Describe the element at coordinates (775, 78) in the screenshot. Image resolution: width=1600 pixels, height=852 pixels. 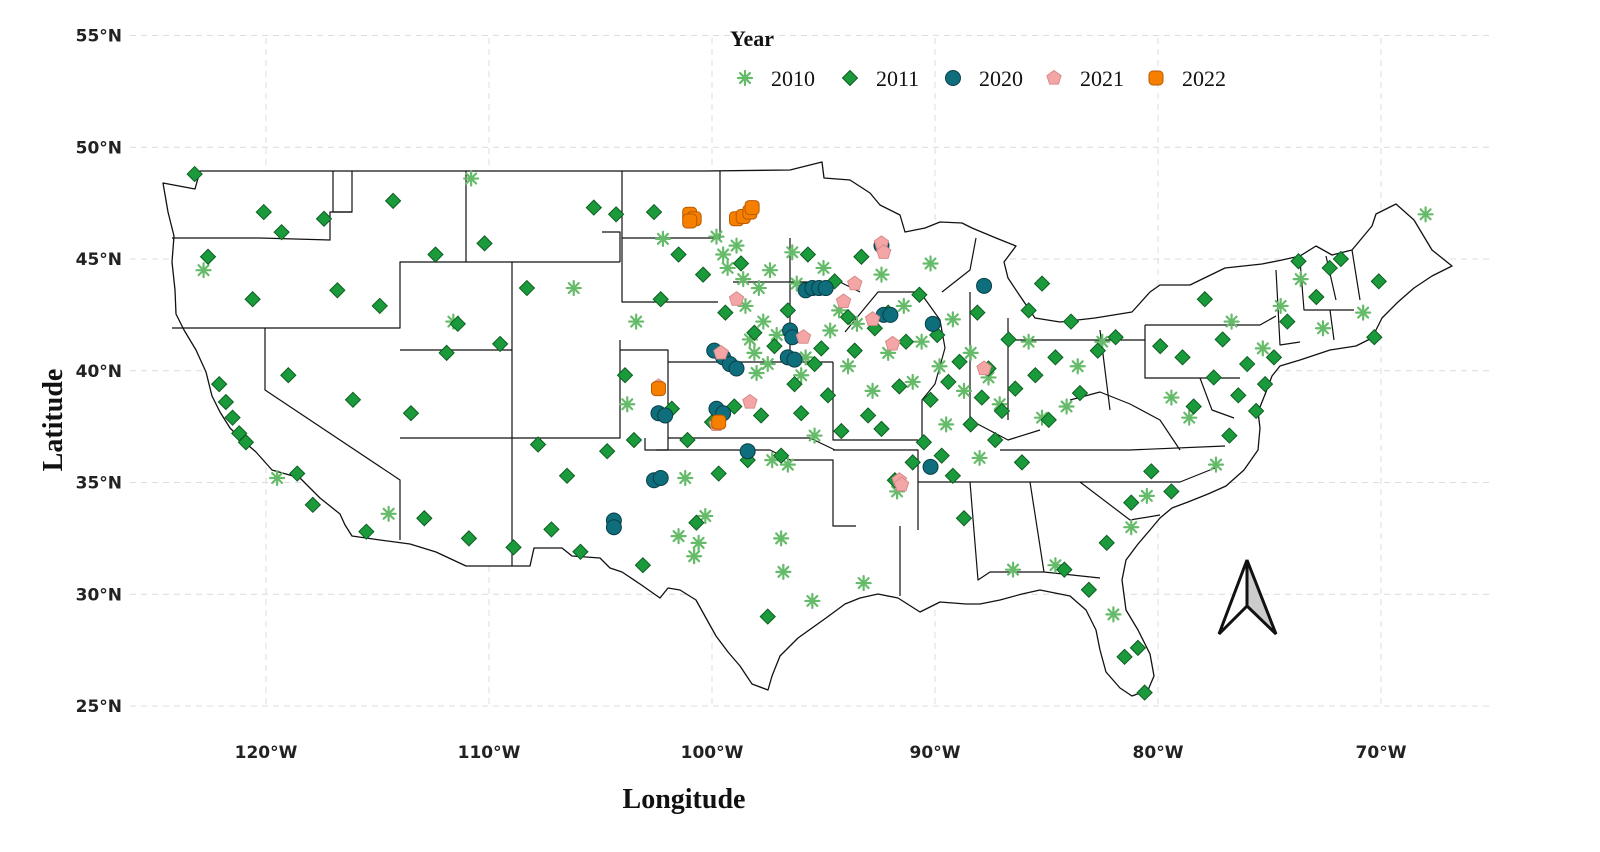
I see `legend-item-2010: 2010` at that location.